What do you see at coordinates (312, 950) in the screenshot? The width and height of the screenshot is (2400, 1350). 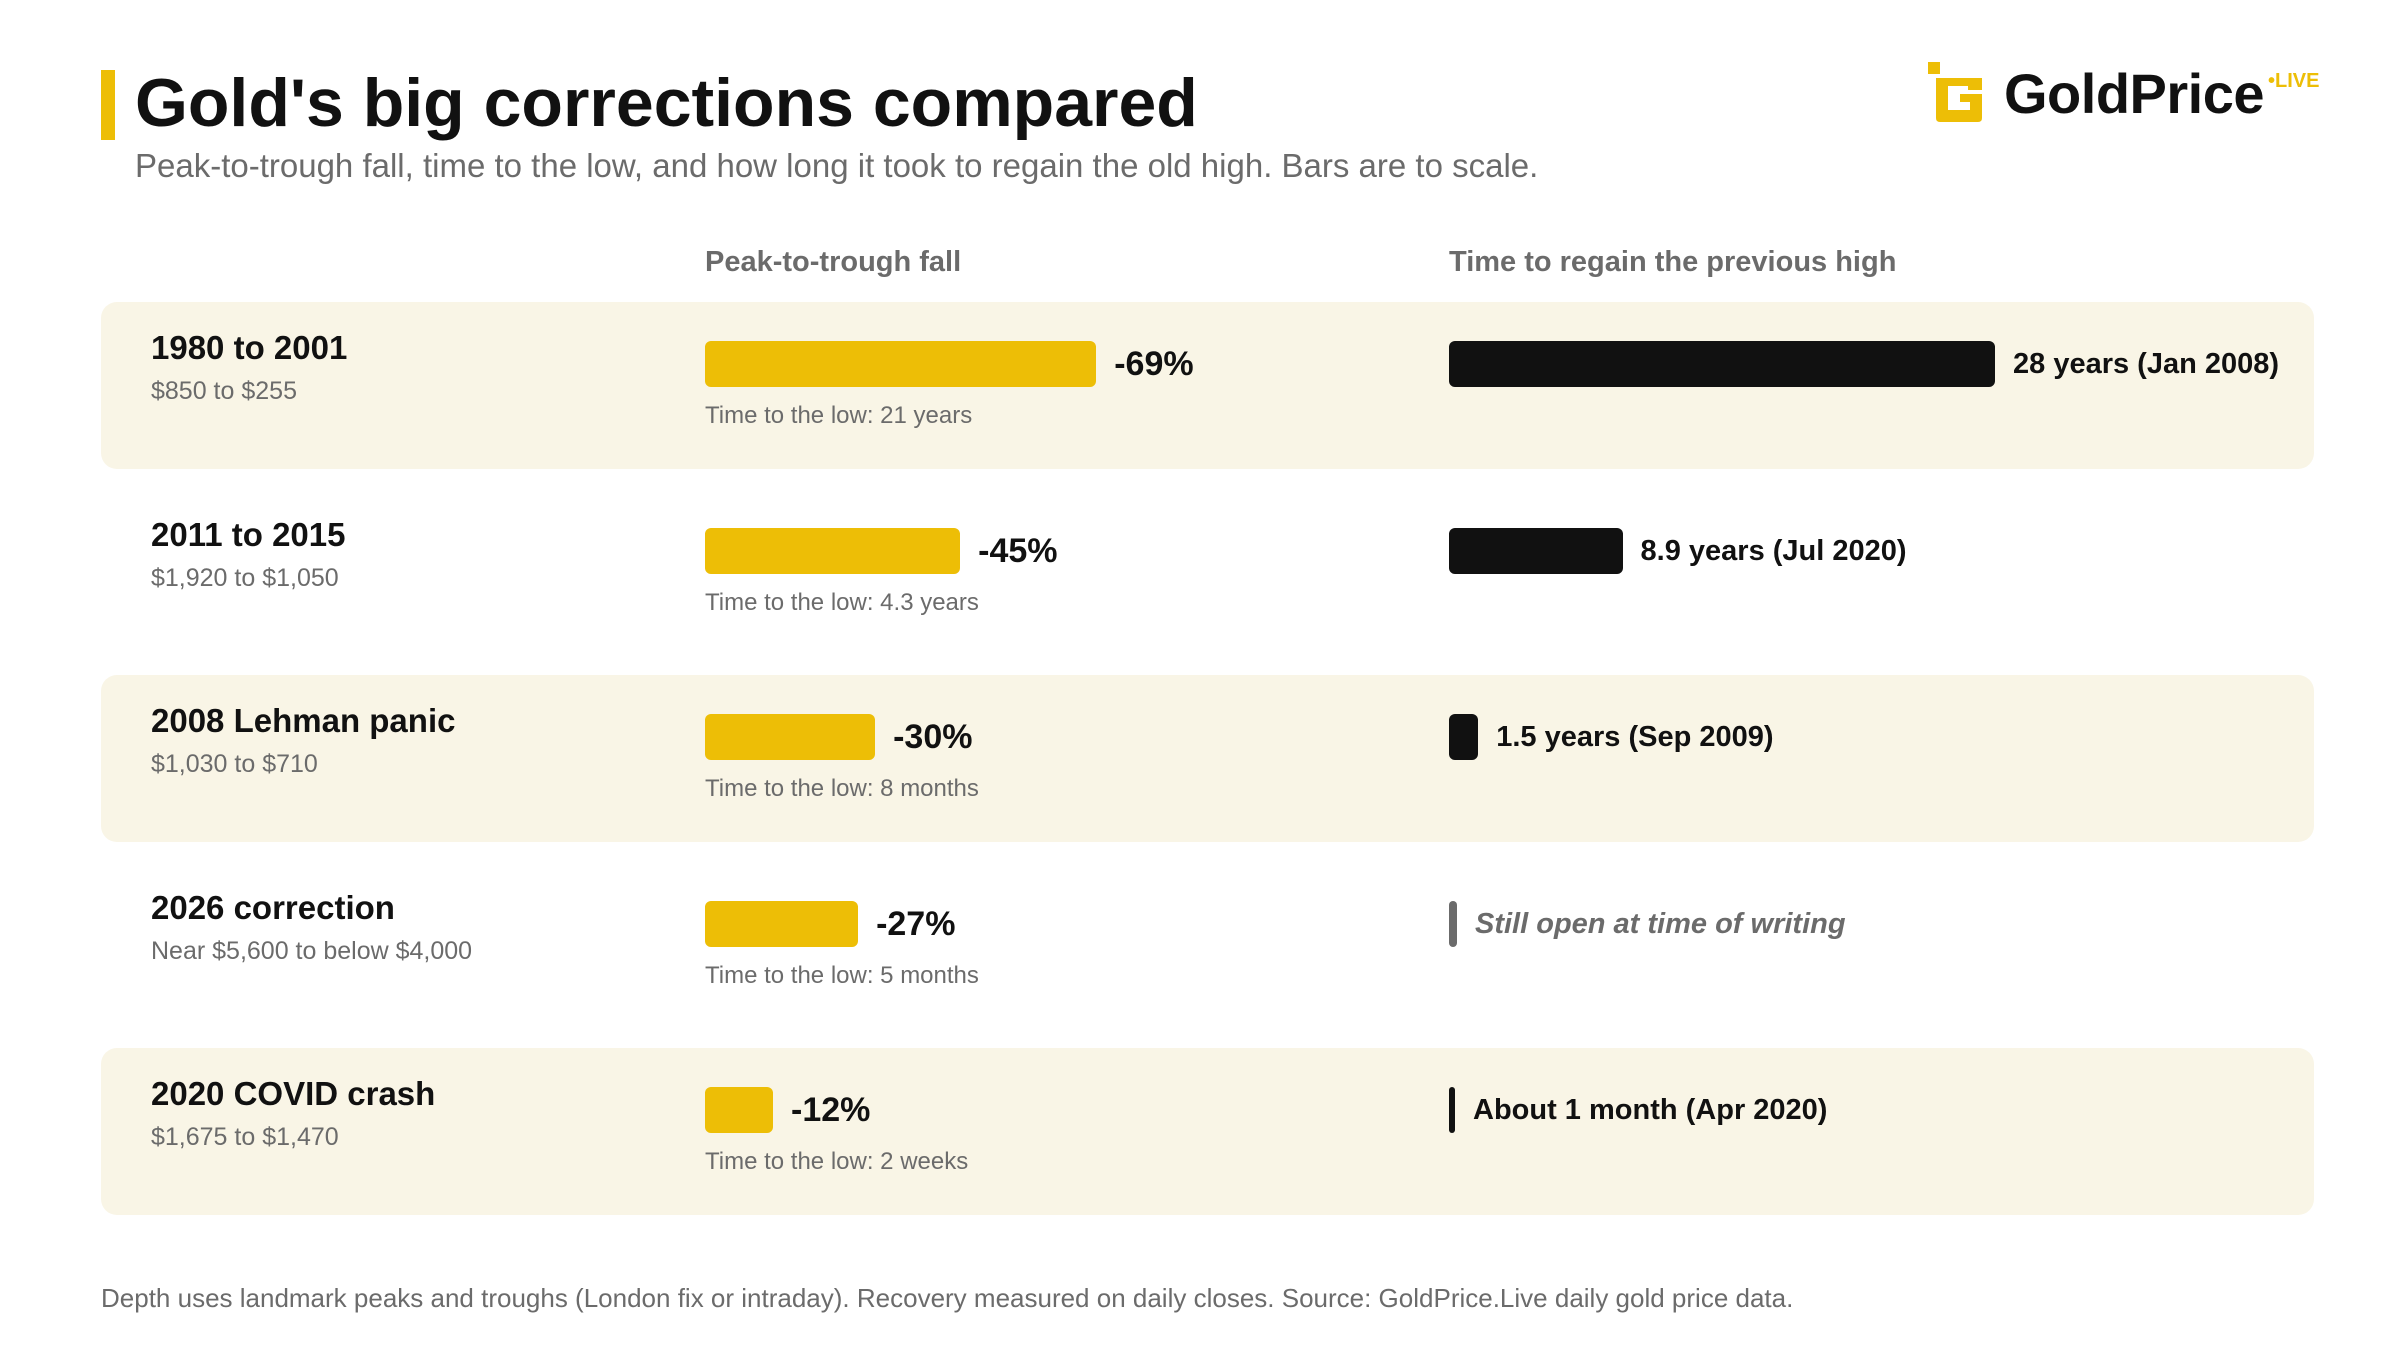 I see `row-price-range: Near $5,600 to below $4,000` at bounding box center [312, 950].